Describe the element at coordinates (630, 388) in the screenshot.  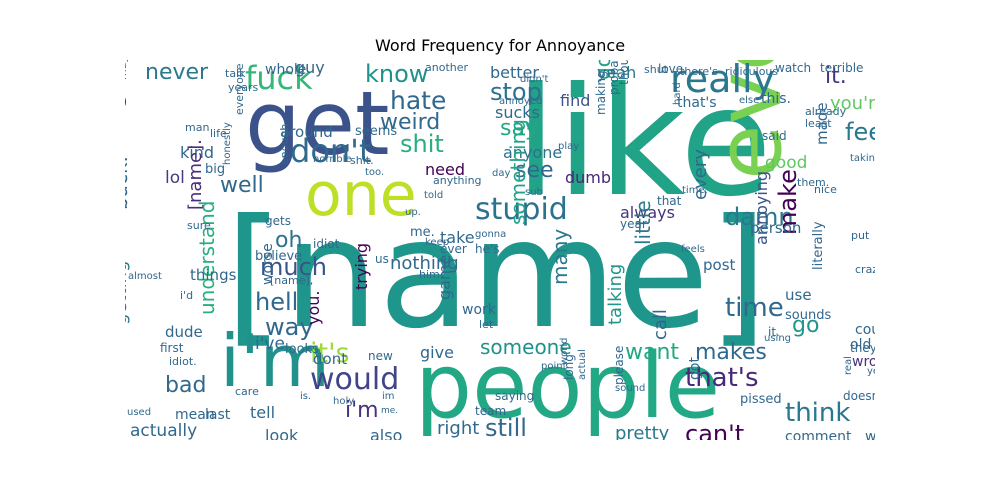
I see `word-item: sound` at that location.